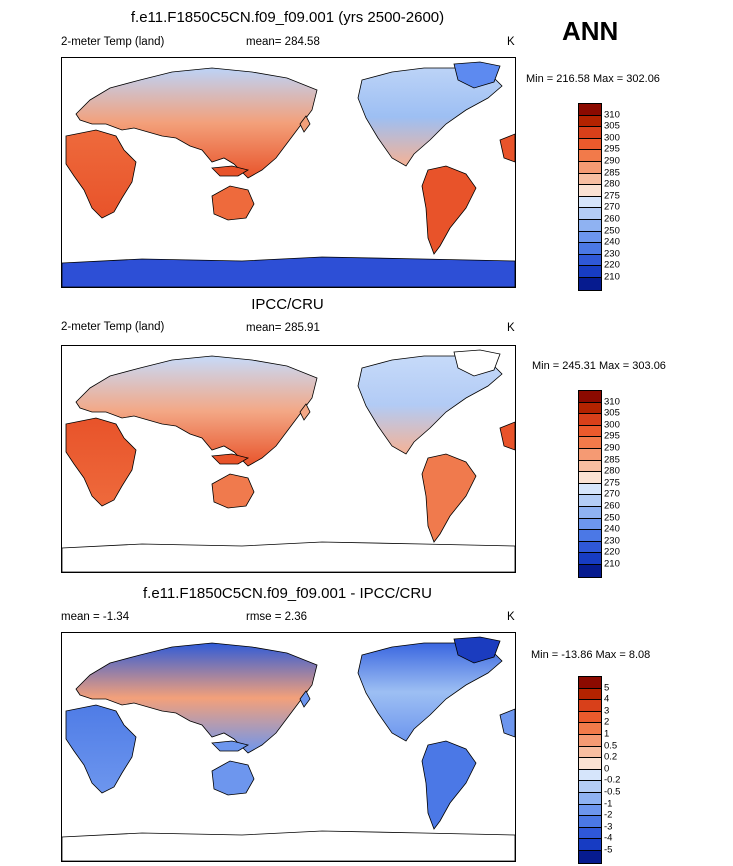  Describe the element at coordinates (287, 304) in the screenshot. I see `panel-title: IPCC/CRU` at that location.